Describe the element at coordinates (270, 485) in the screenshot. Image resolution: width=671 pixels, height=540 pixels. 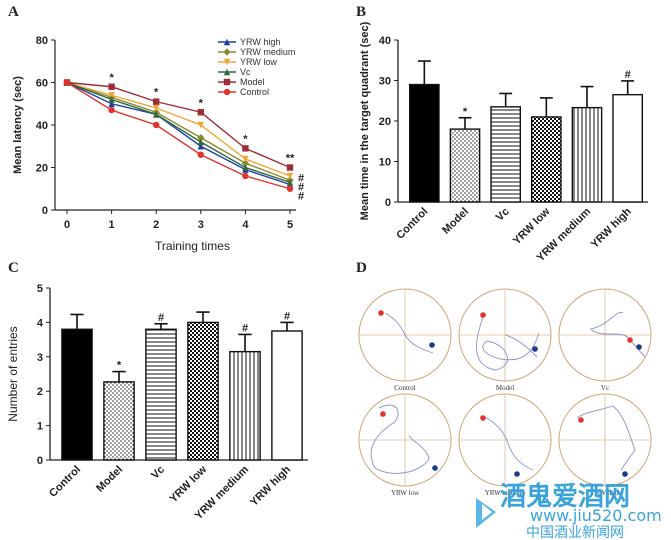
I see `category-label: YRW high` at that location.